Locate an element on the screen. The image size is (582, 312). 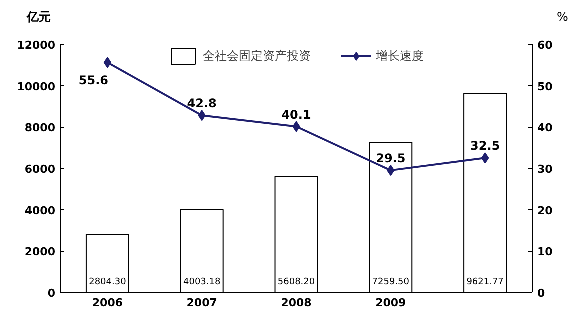
data-label: 29.5 is located at coordinates (391, 159).